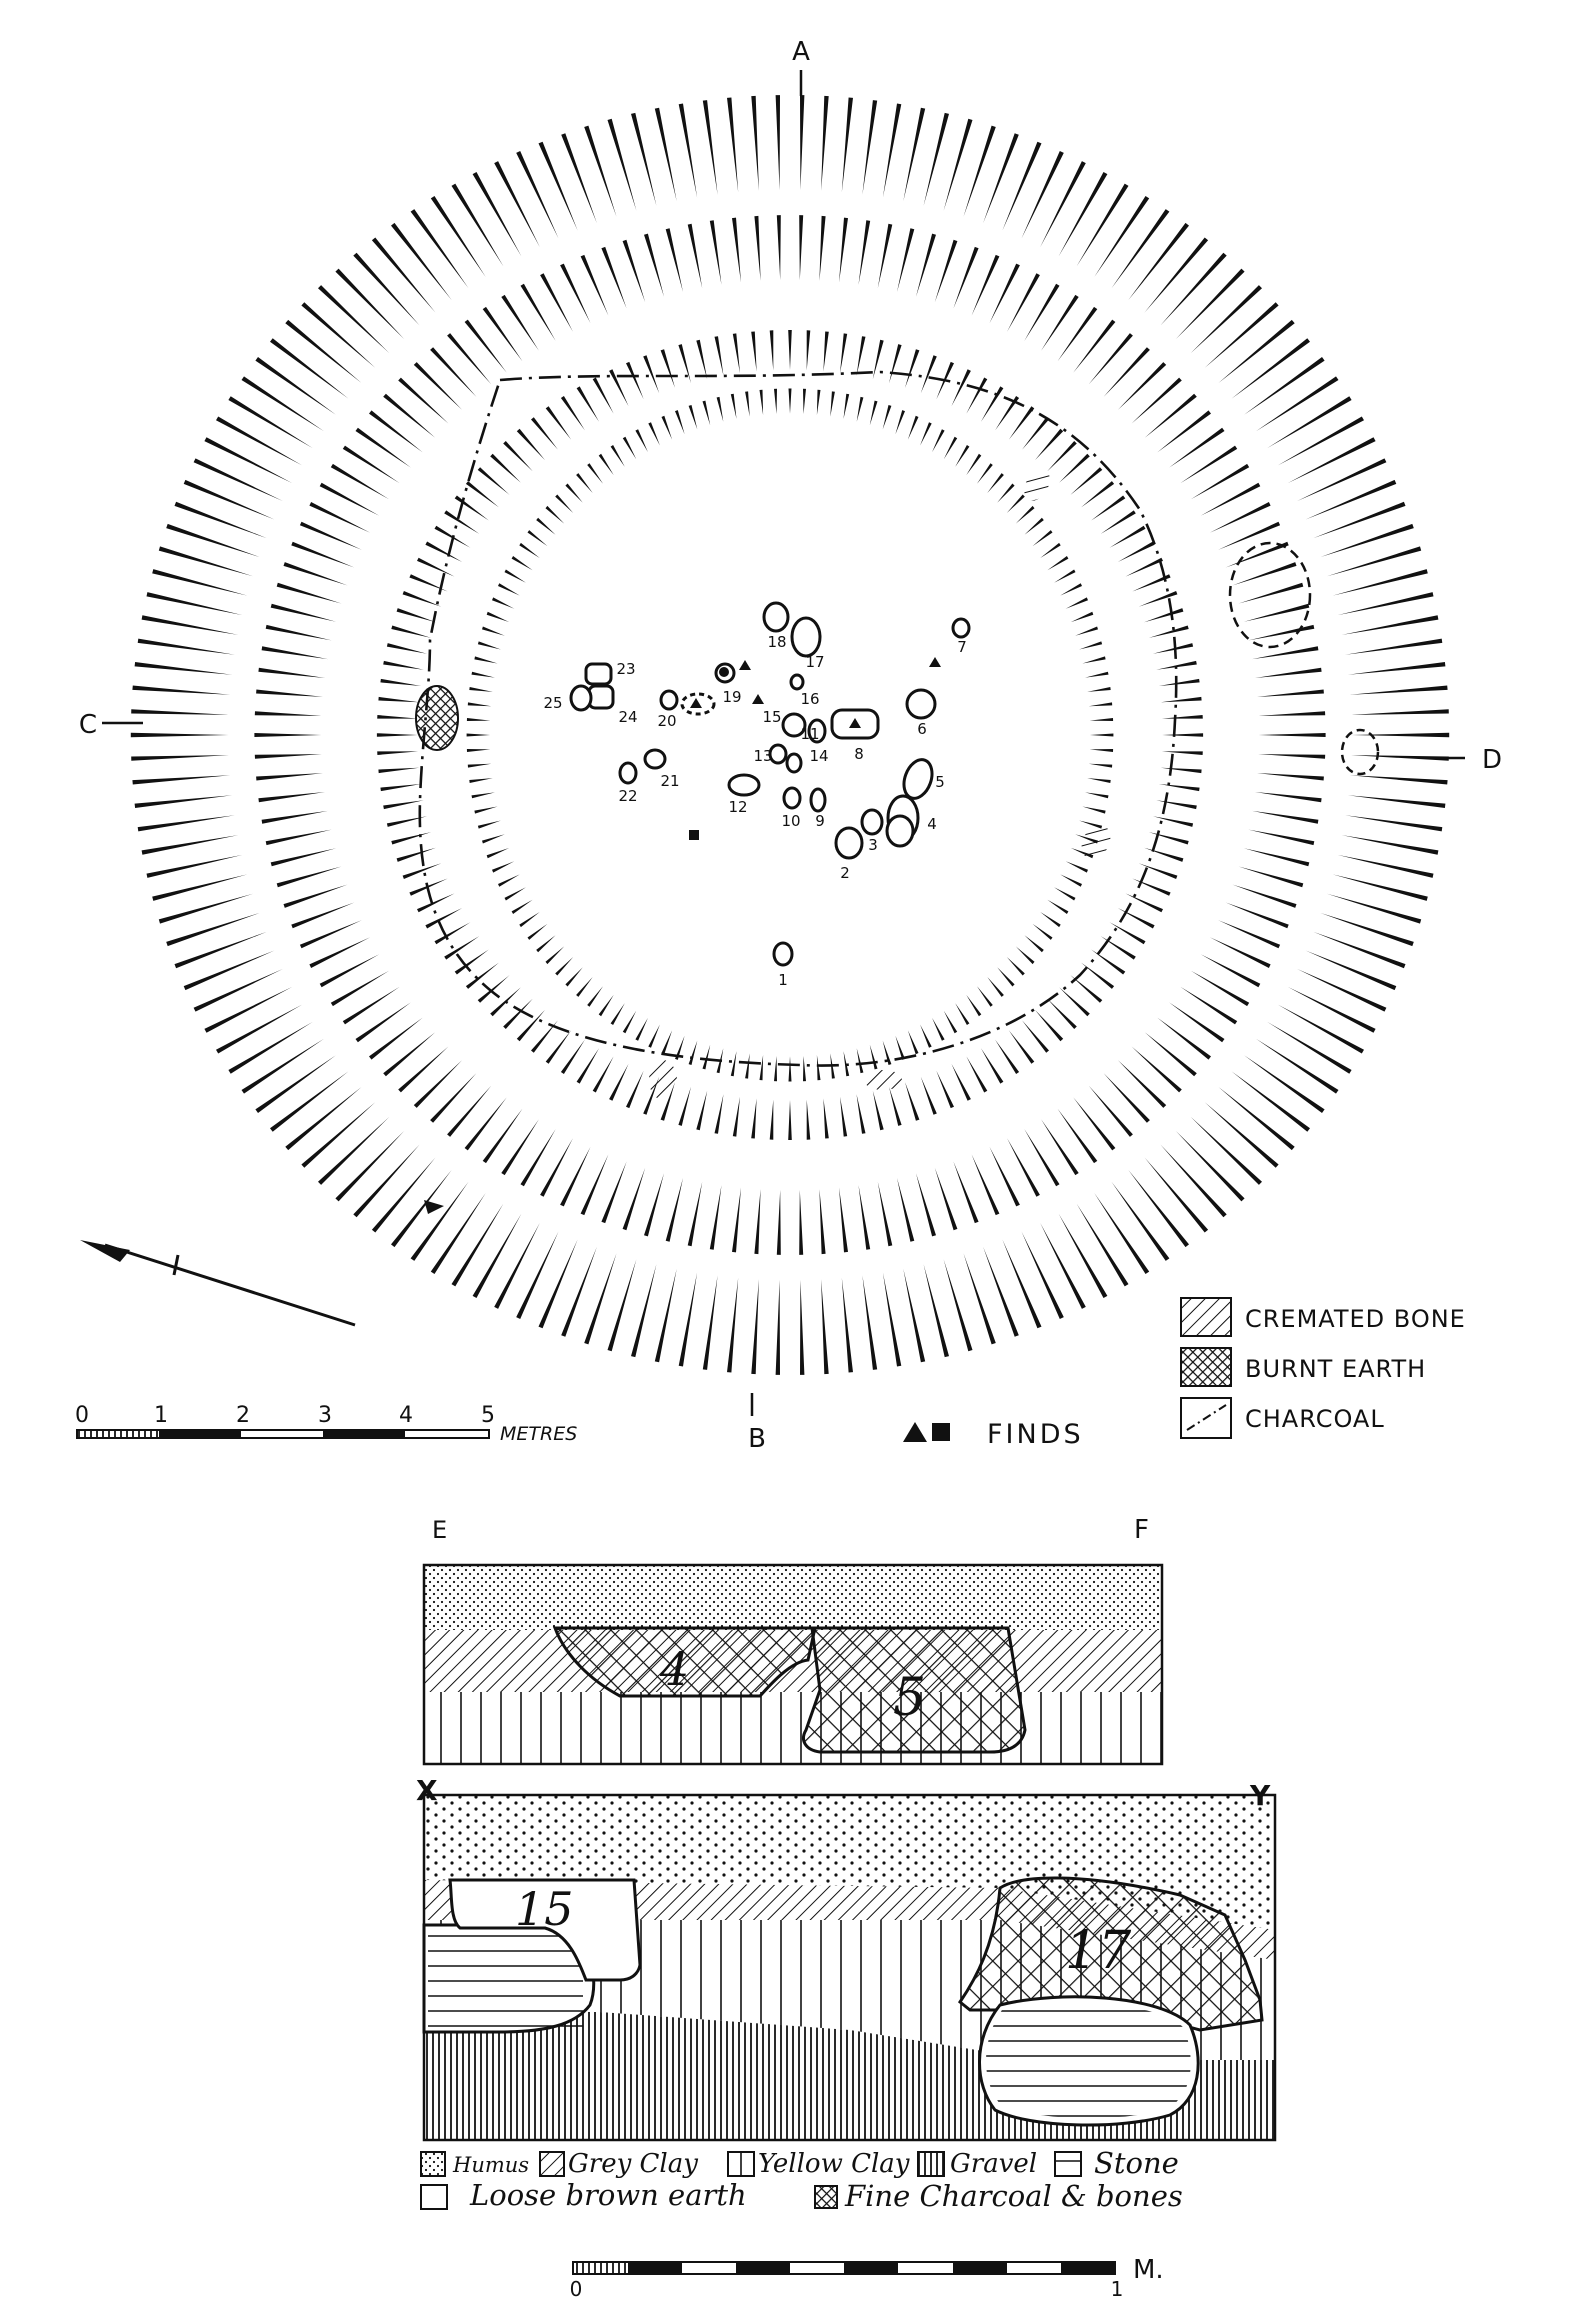 Image resolution: width=1596 pixels, height=2298 pixels. I want to click on section-scale-unit: M., so click(1148, 2270).